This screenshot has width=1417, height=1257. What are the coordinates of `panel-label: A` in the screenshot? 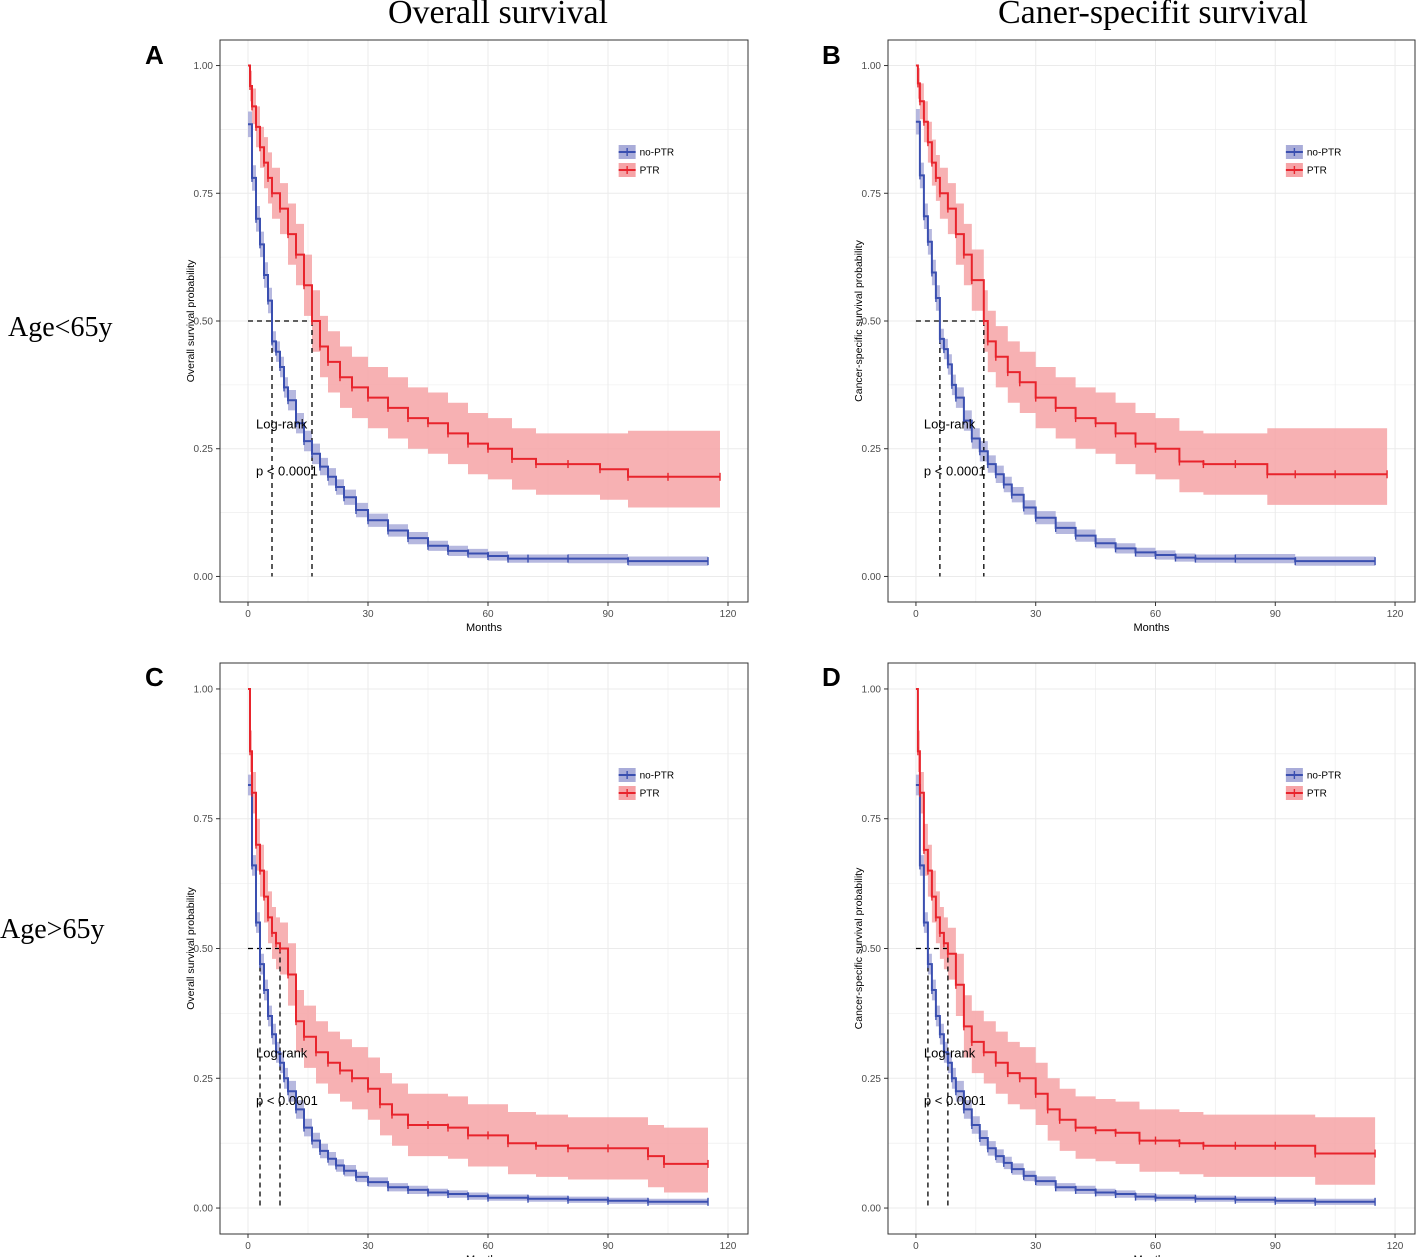 It's located at (154, 55).